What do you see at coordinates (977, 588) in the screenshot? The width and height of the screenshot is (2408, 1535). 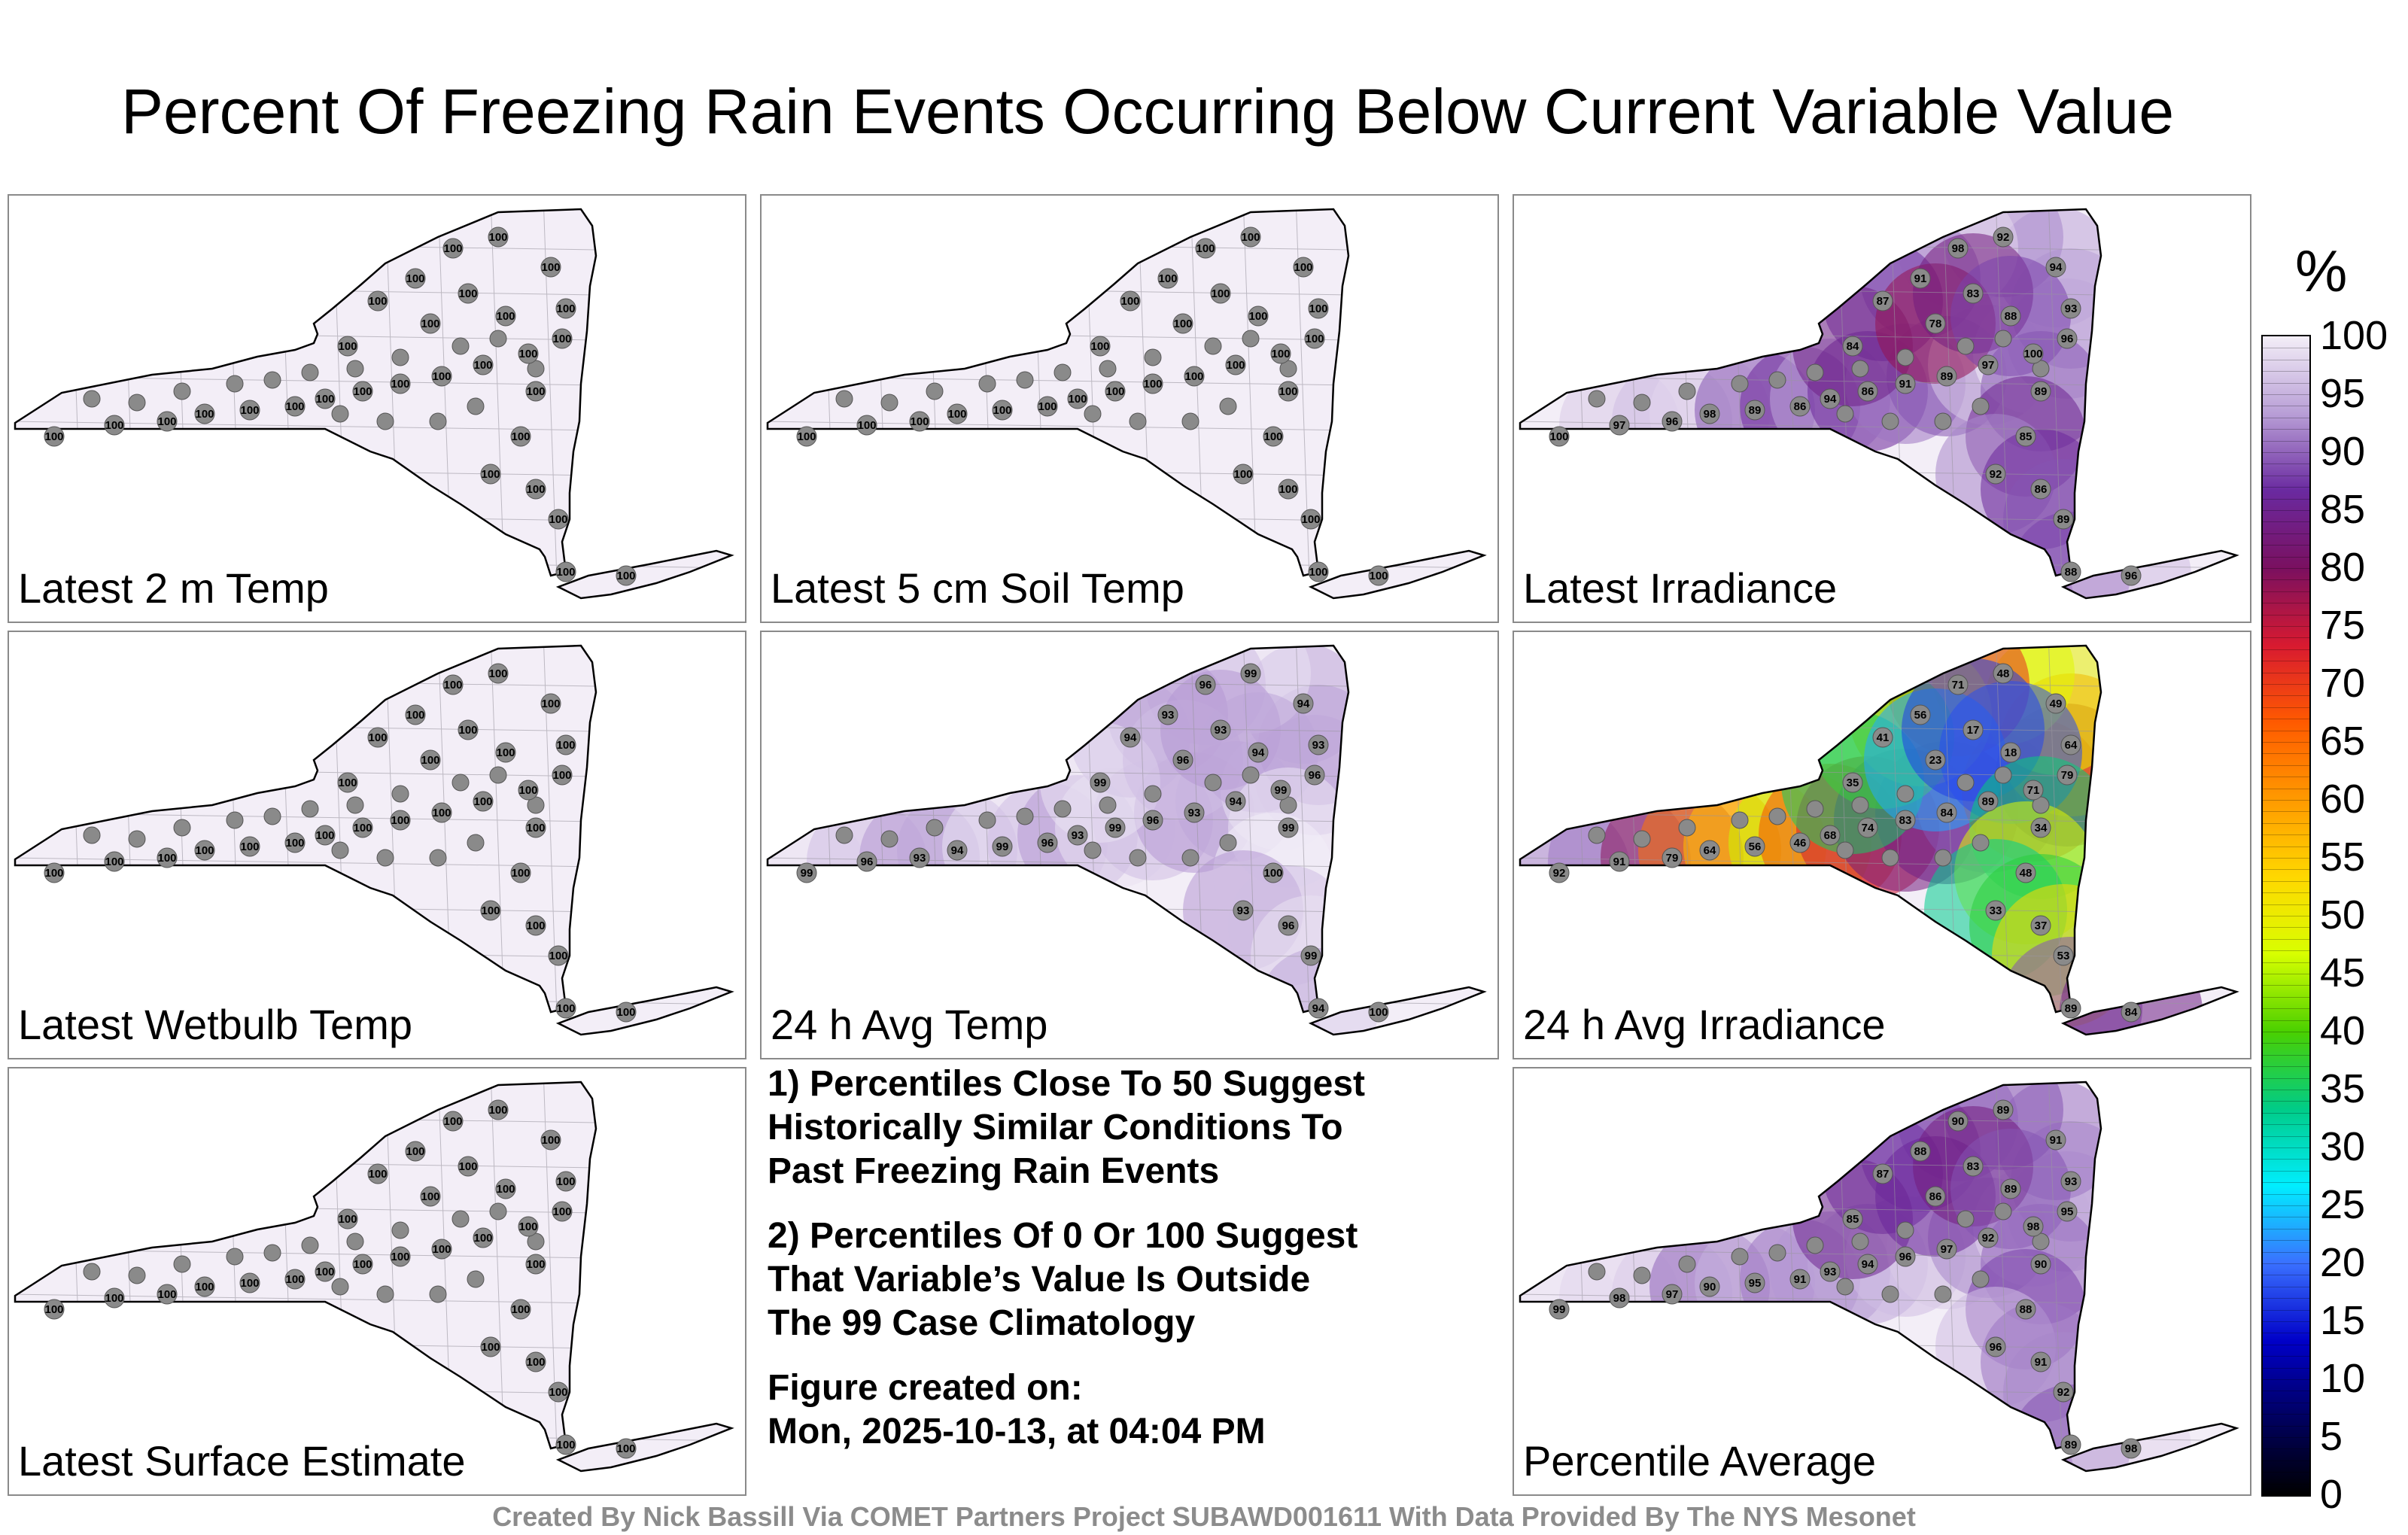 I see `panel-label: Latest 5 cm Soil Temp` at bounding box center [977, 588].